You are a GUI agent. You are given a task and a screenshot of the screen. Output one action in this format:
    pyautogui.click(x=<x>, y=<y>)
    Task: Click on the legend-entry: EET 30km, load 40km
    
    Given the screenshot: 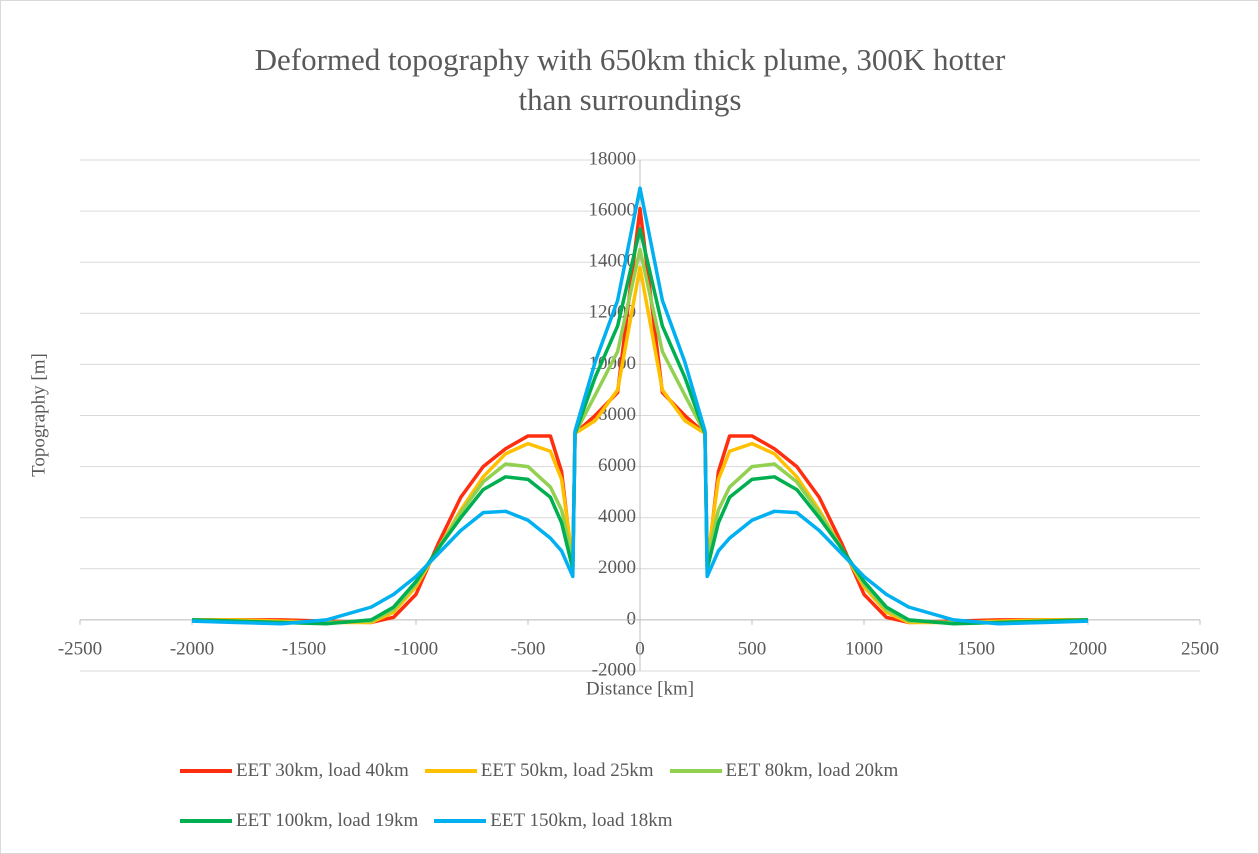 What is the action you would take?
    pyautogui.click(x=294, y=771)
    